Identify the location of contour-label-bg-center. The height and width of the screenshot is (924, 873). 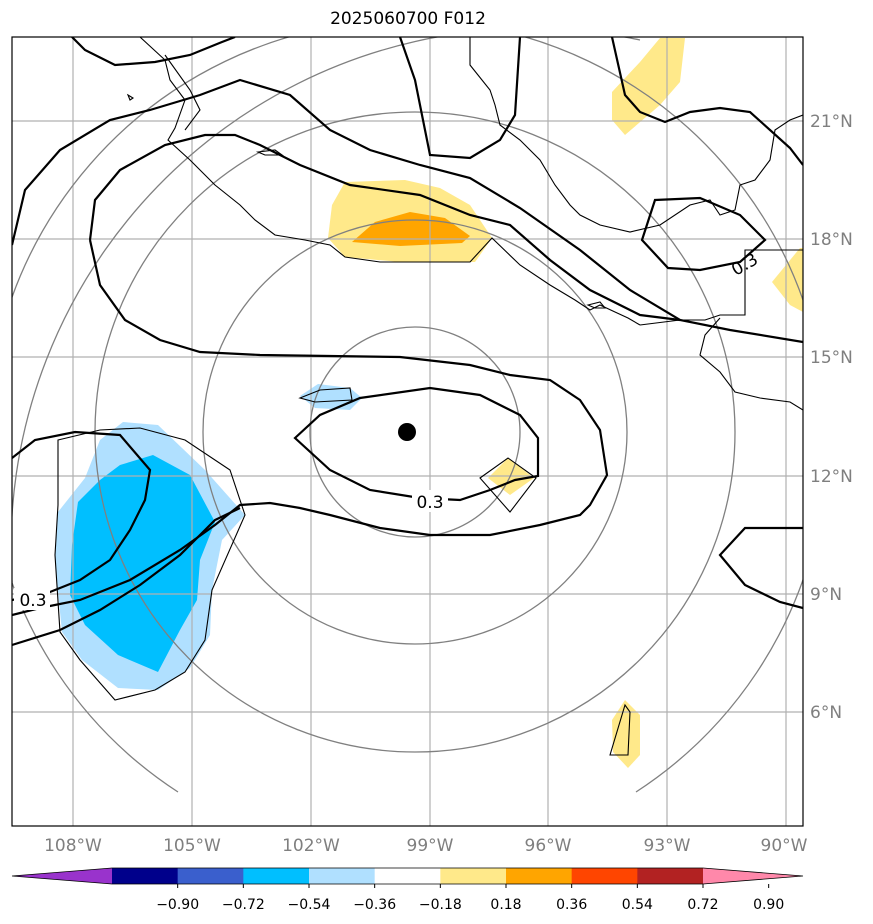
(430, 501).